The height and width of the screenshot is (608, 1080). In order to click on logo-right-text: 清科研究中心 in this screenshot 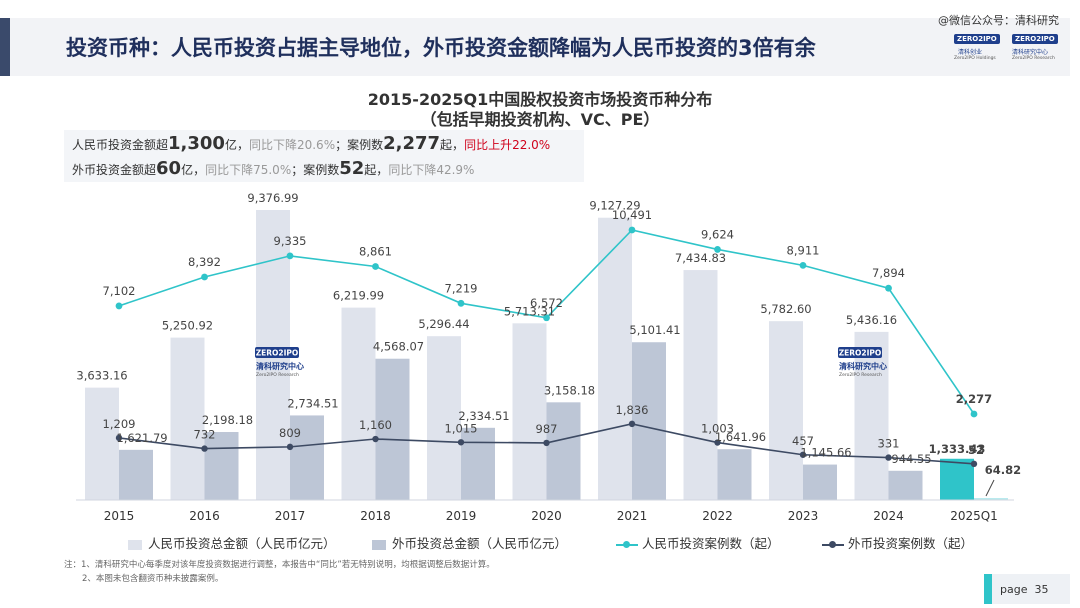, I will do `click(1030, 52)`.